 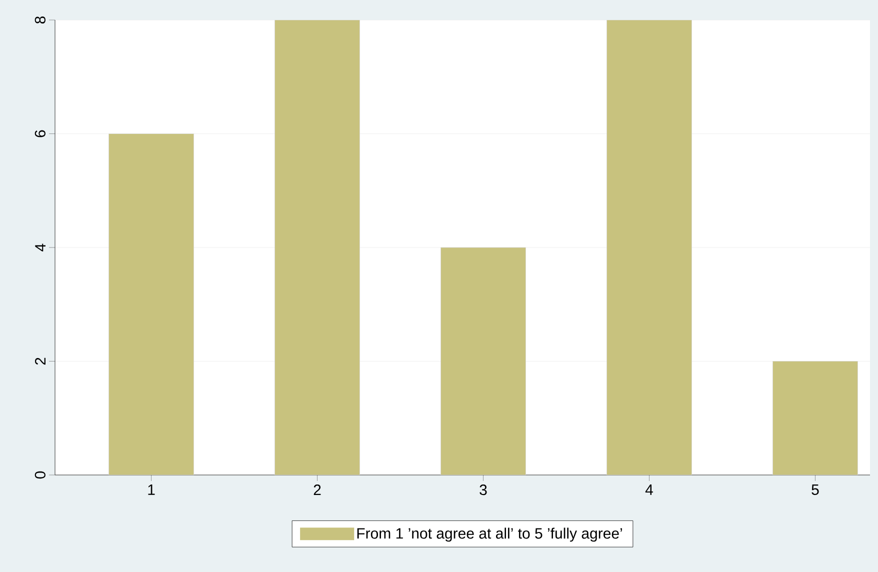 I want to click on y-tick-label: 8, so click(x=40, y=20).